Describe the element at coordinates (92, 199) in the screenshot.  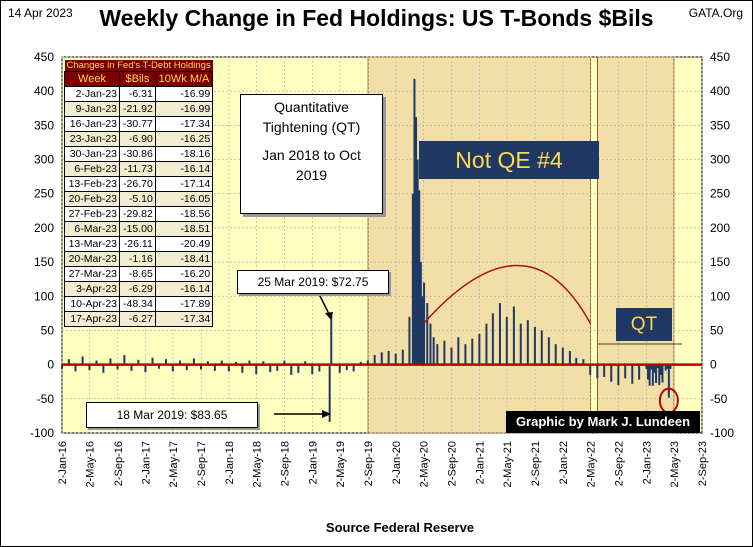
I see `cell-week: 20-Feb-23` at that location.